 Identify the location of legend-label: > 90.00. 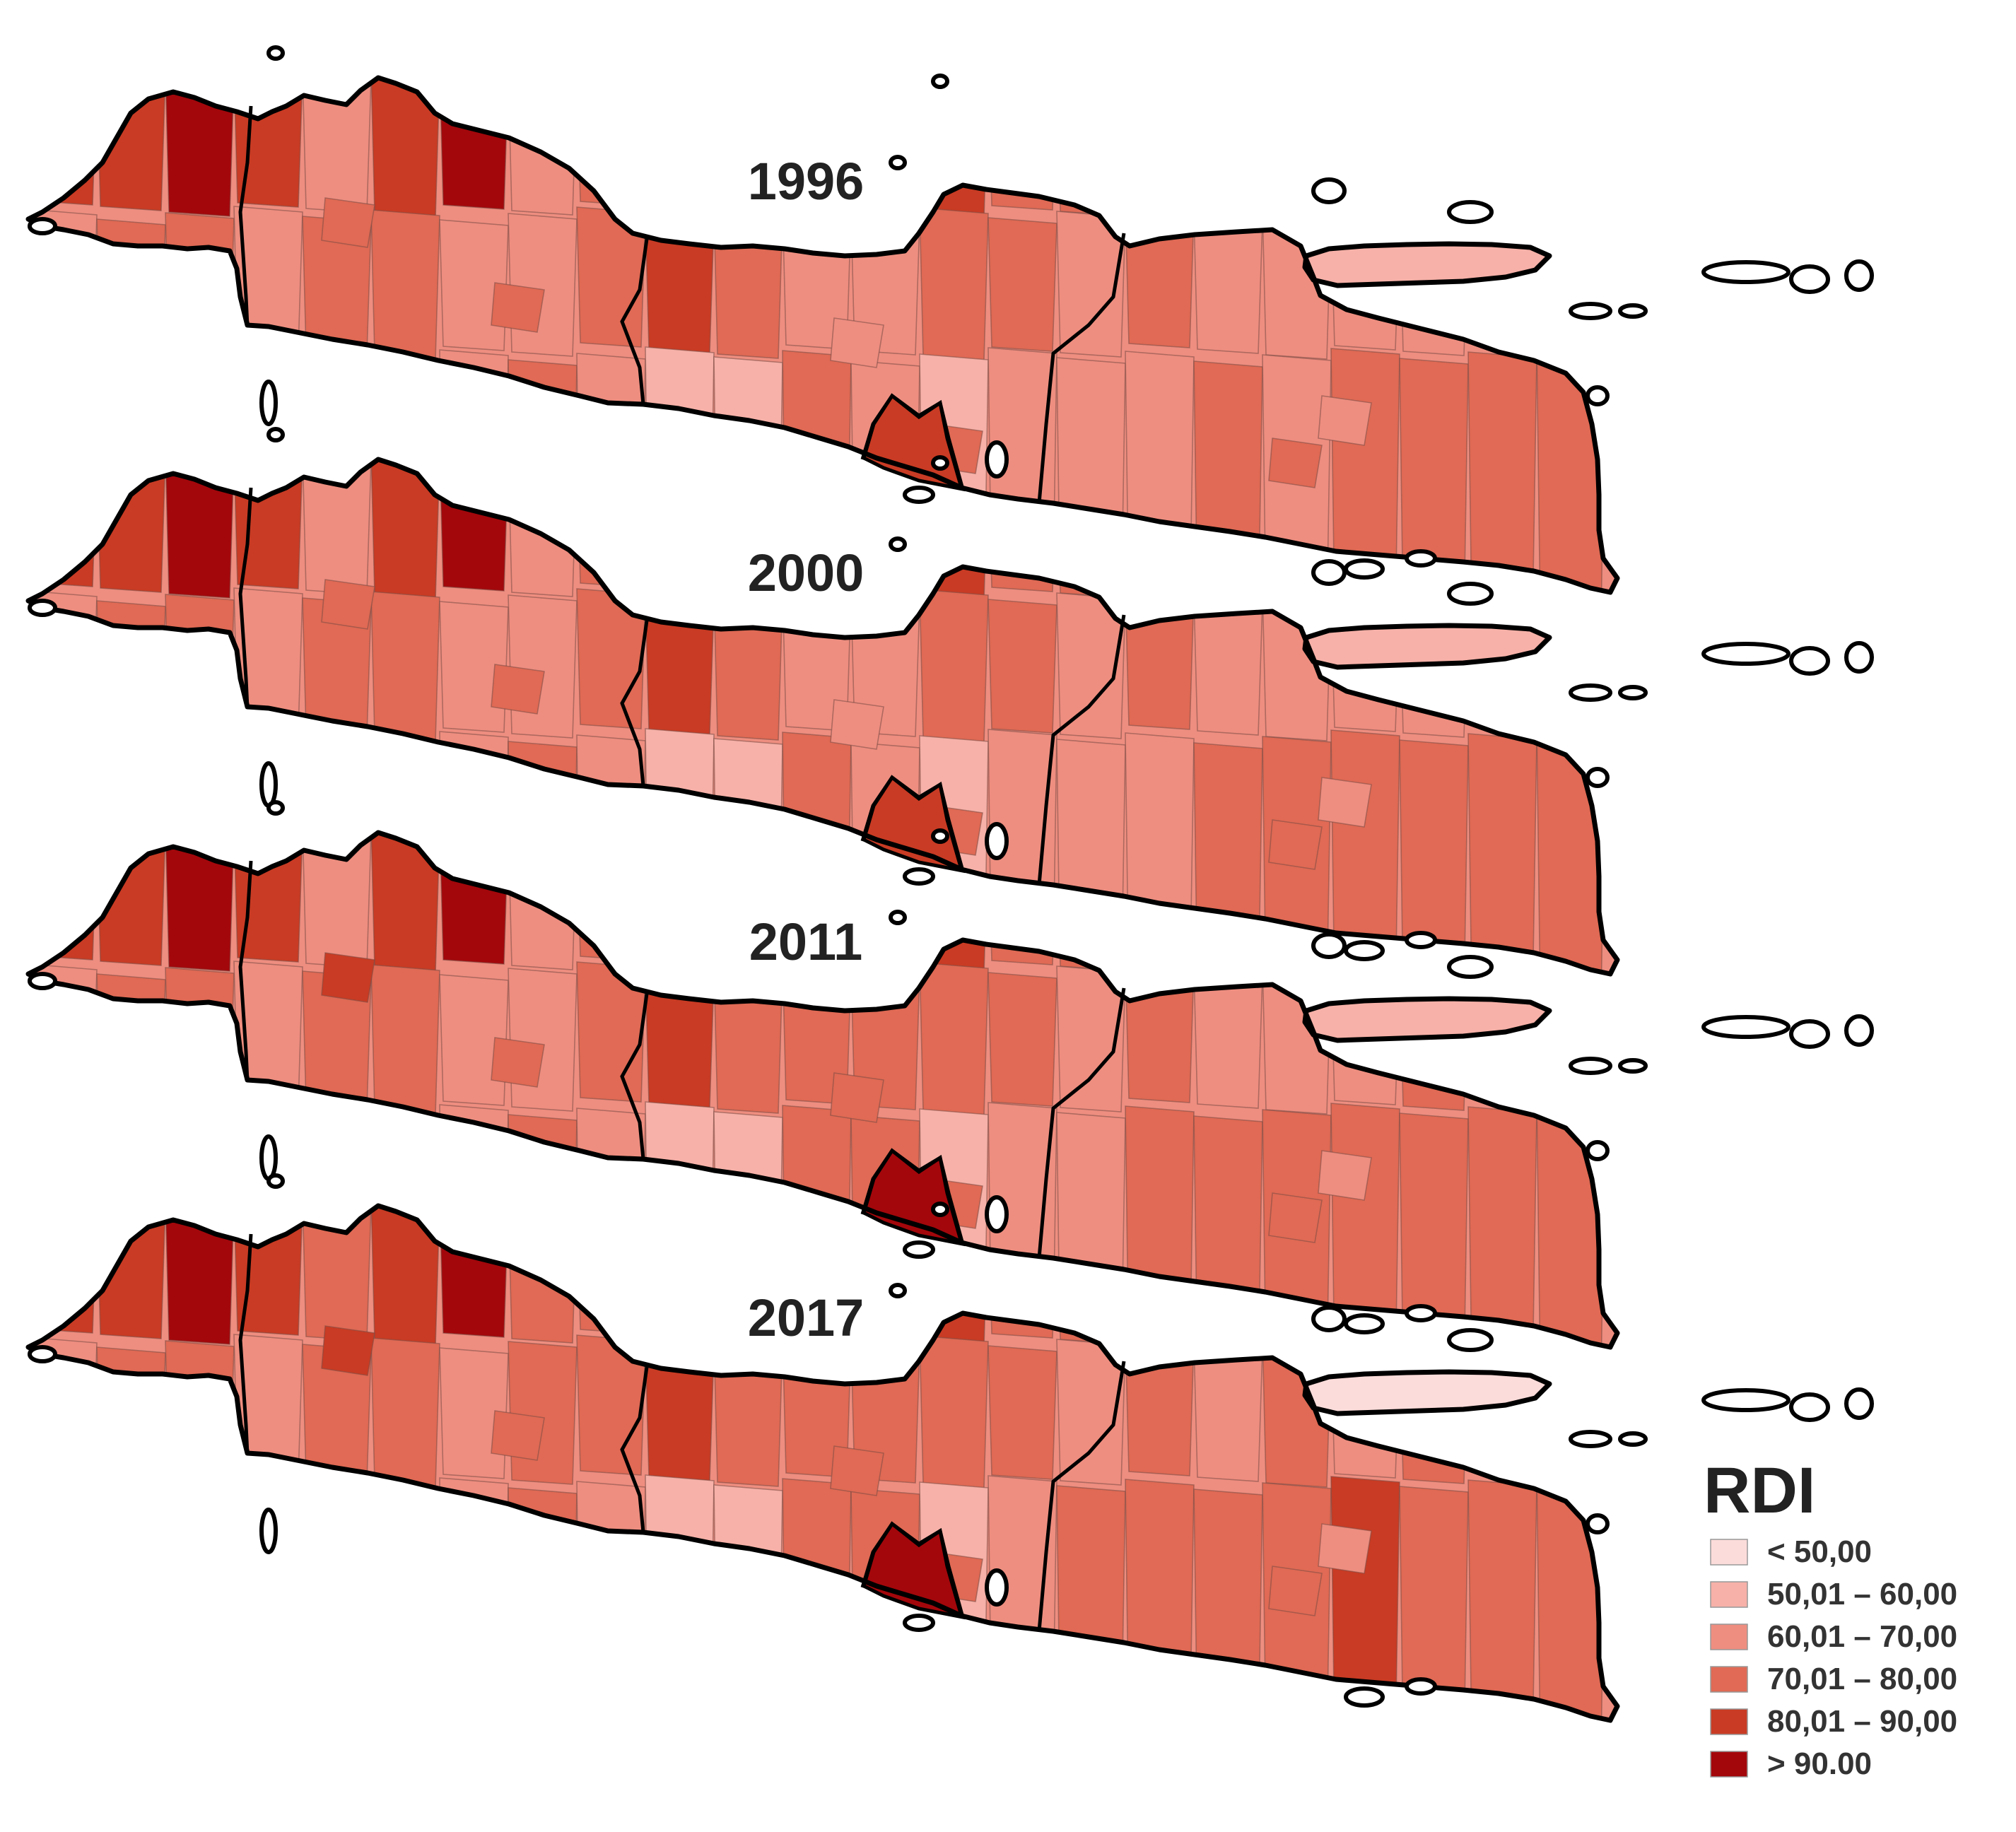
(1820, 1763).